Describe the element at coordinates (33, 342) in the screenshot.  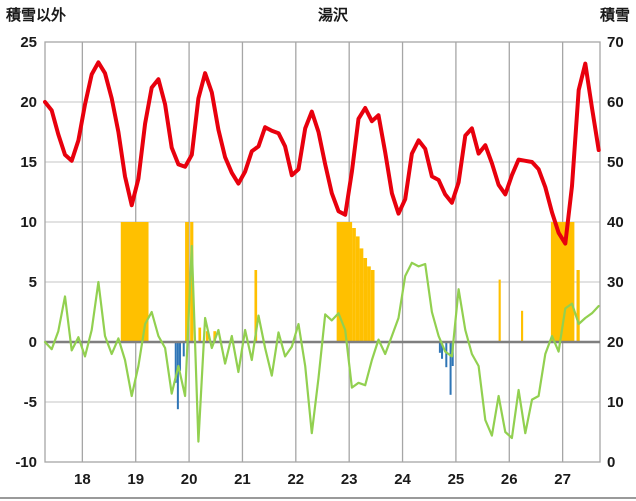
I see `left-tick-label: 0` at that location.